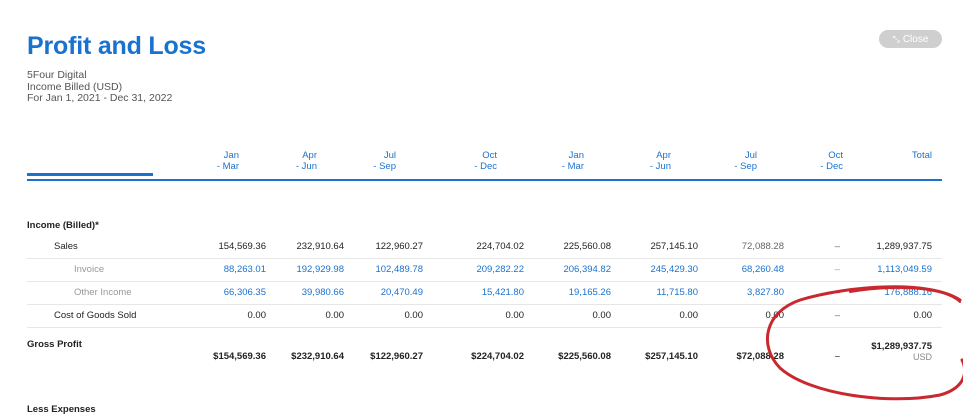 The image size is (963, 418). I want to click on cell-link: 20,470.49, so click(401, 292).